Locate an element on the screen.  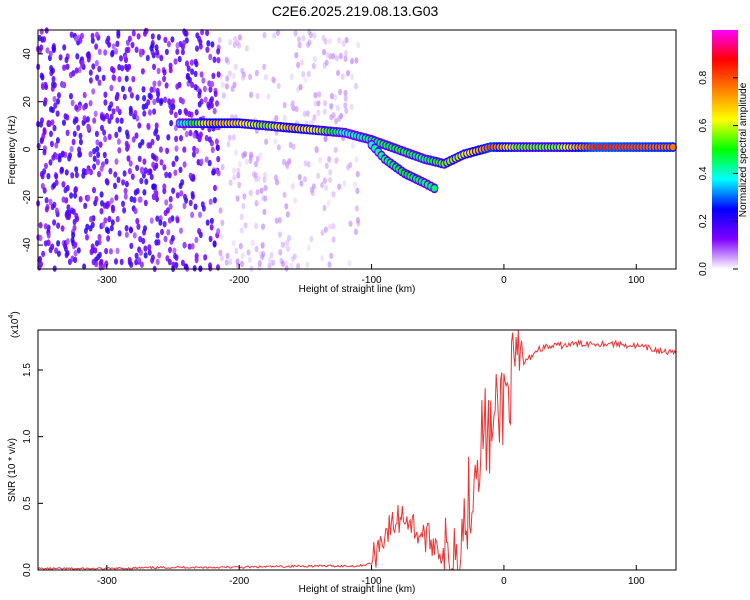
colorbar-ticks: 0.0 0.2 0.4 0.6 0.8 is located at coordinates (718, 173).